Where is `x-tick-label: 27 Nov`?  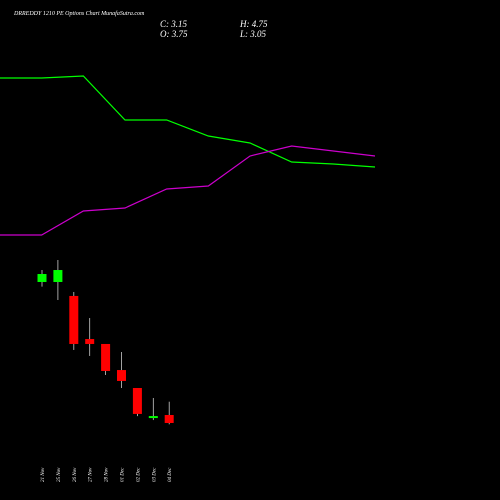
x-tick-label: 27 Nov is located at coordinates (91, 474).